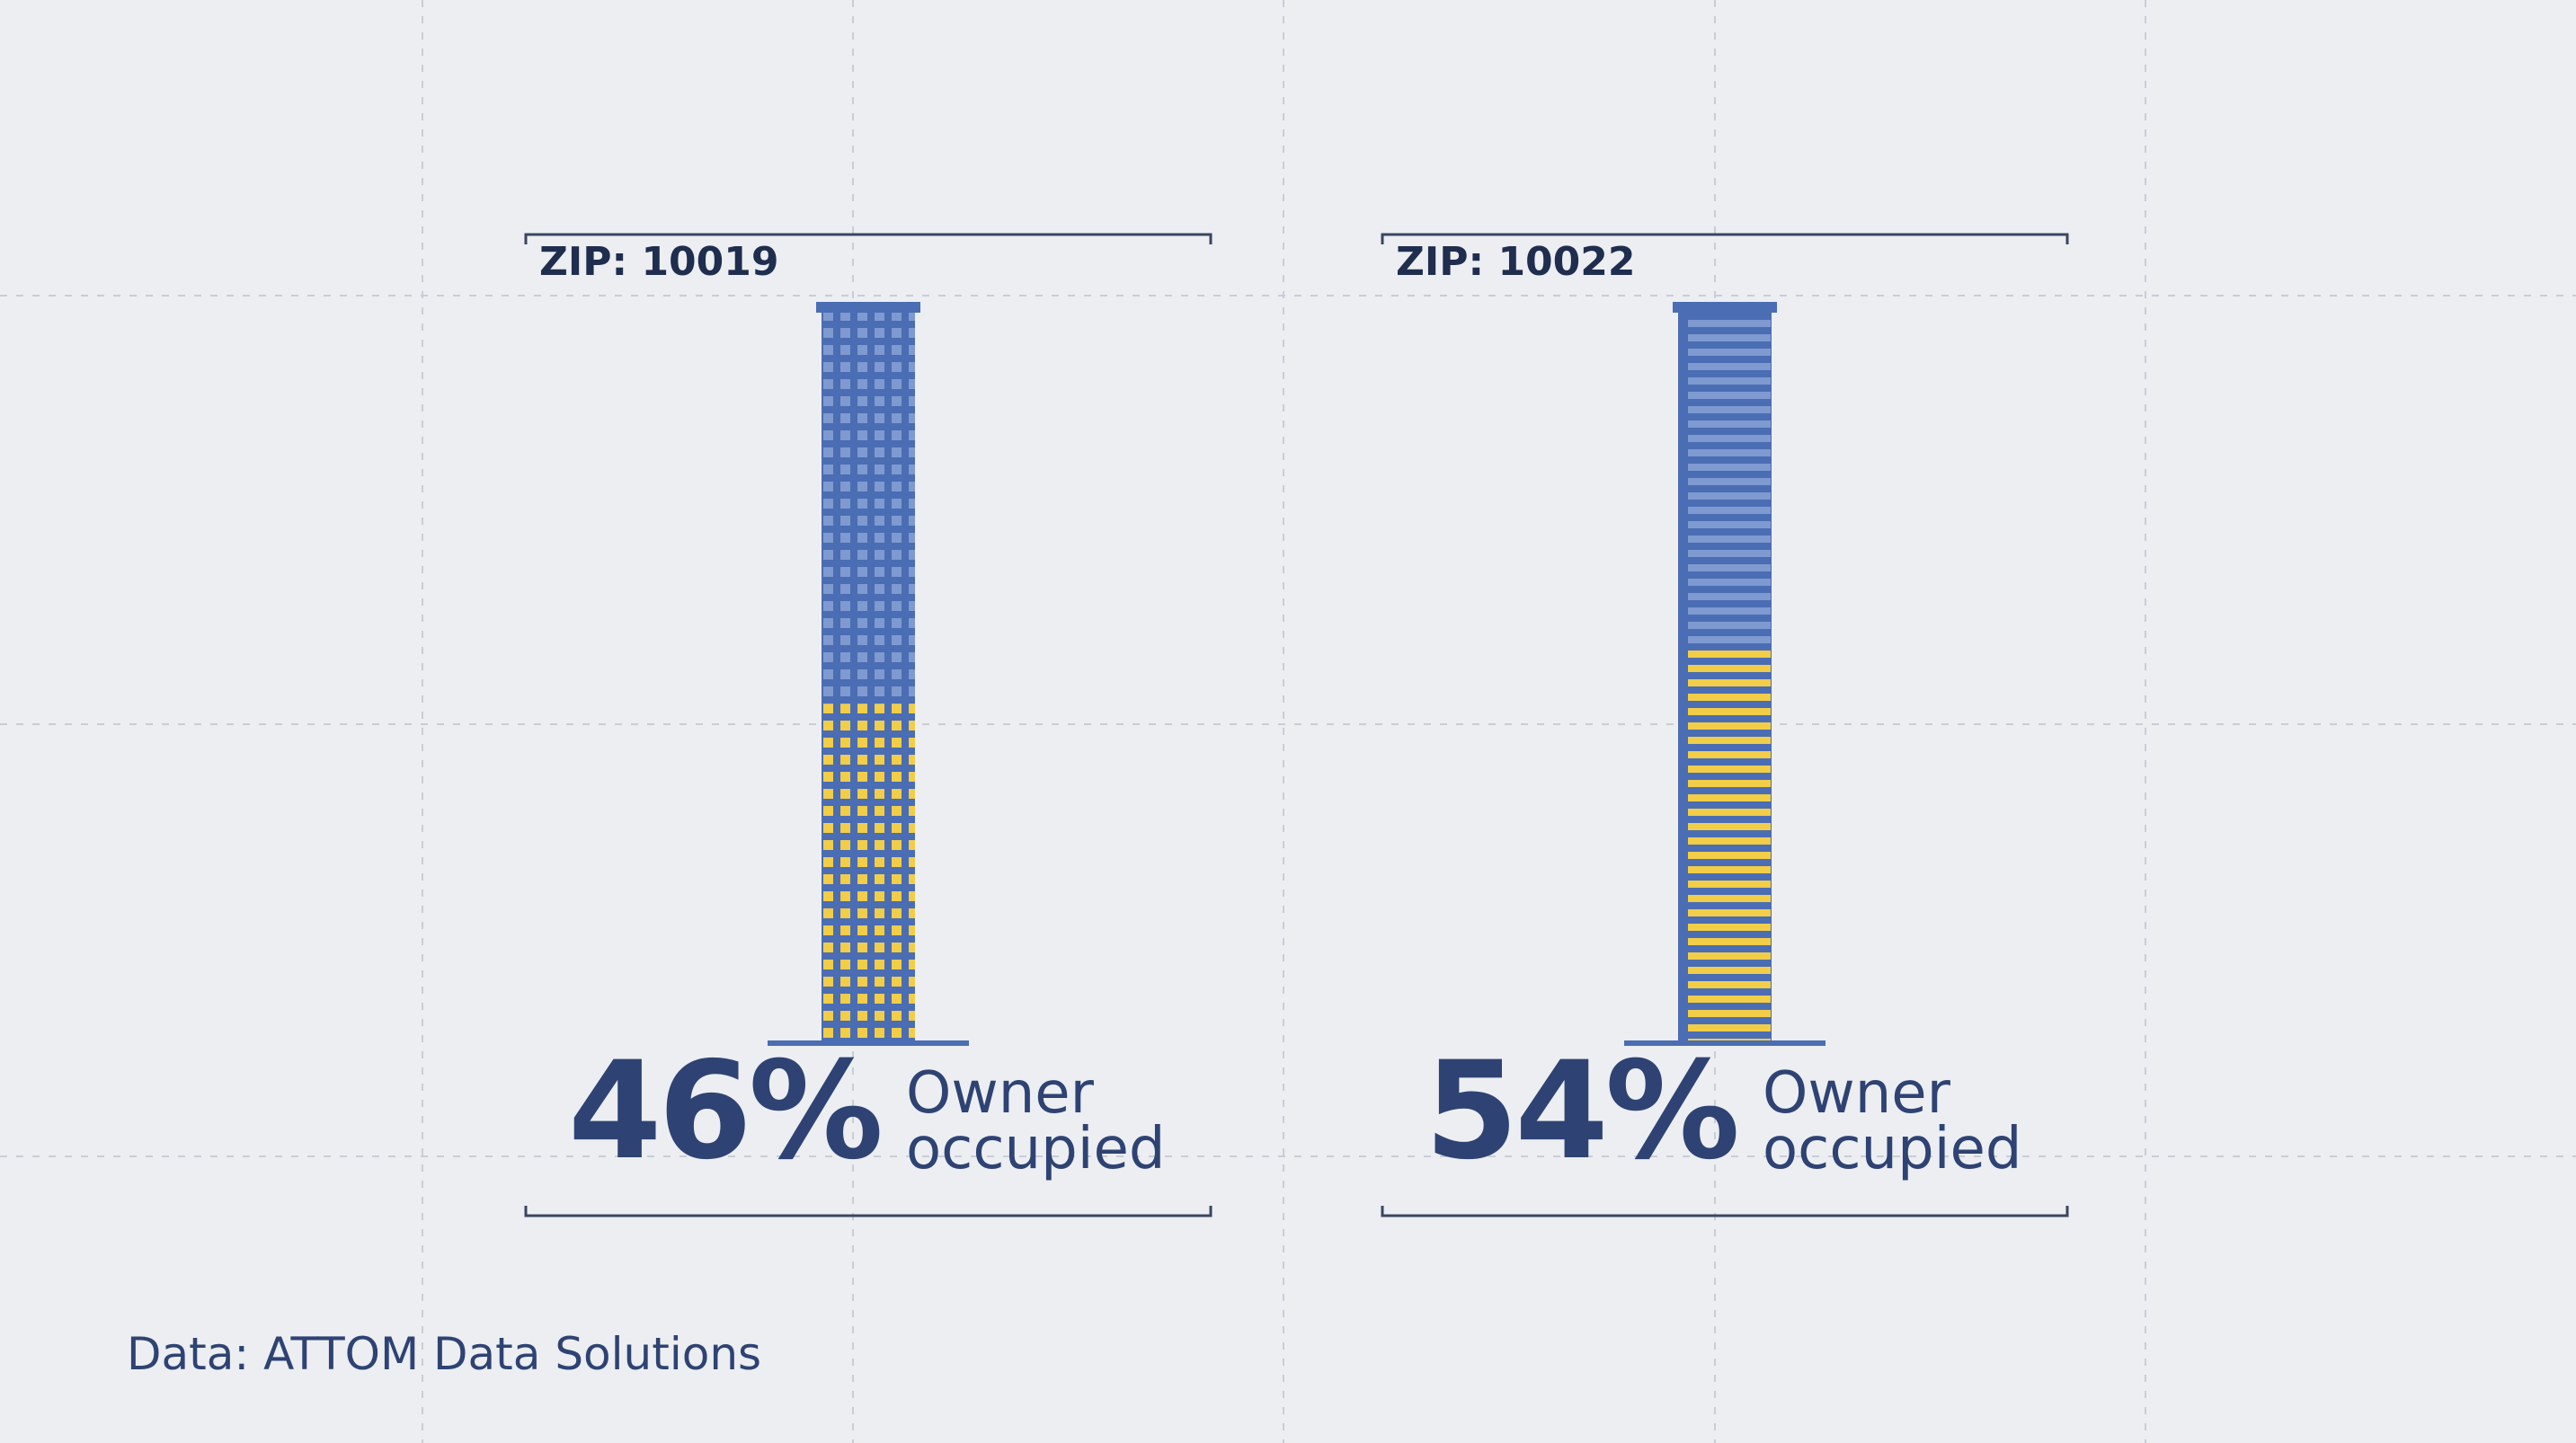 Image resolution: width=2576 pixels, height=1443 pixels. I want to click on zip-label: ZIP: 10019, so click(659, 262).